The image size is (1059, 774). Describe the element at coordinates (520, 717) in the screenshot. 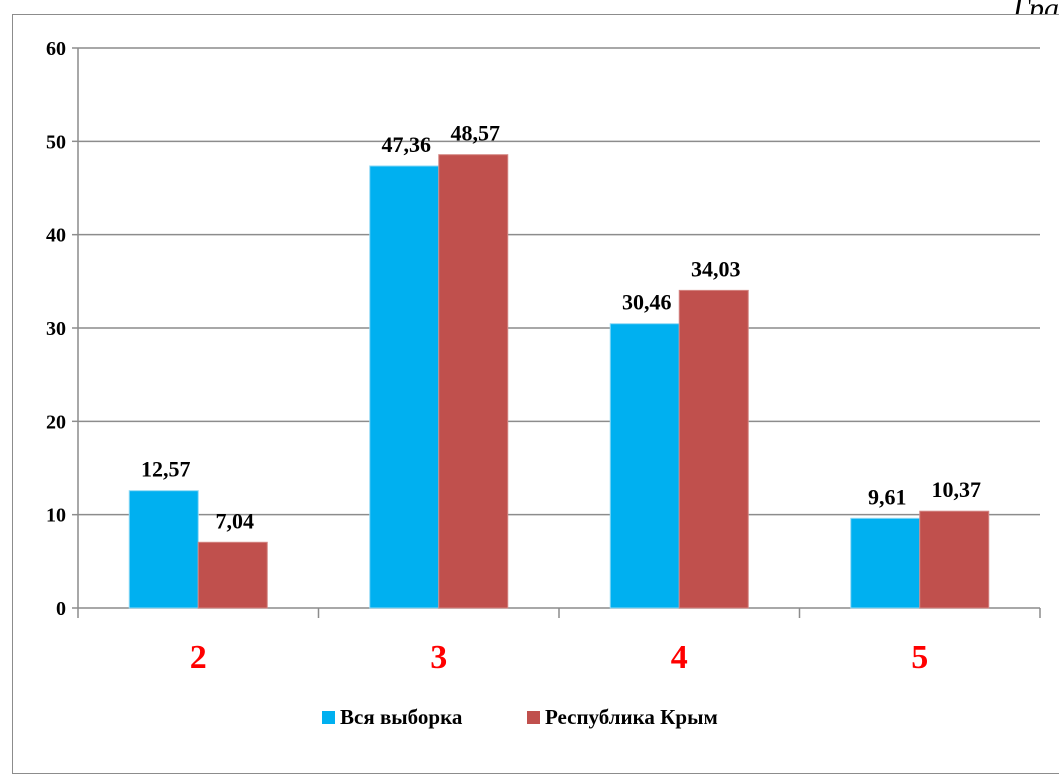

I see `legend: Вся выборка Республика Крым` at that location.